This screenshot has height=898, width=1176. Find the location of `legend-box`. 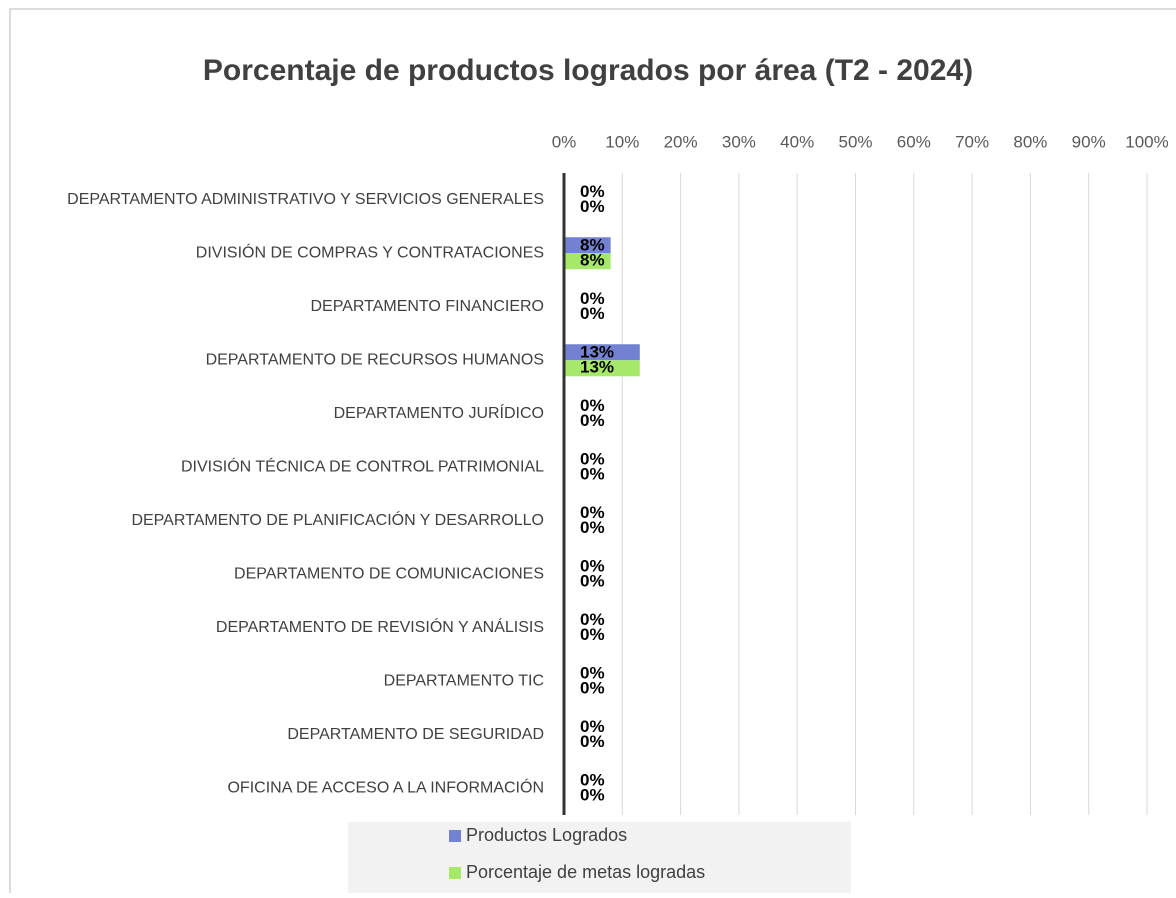

legend-box is located at coordinates (599, 859).